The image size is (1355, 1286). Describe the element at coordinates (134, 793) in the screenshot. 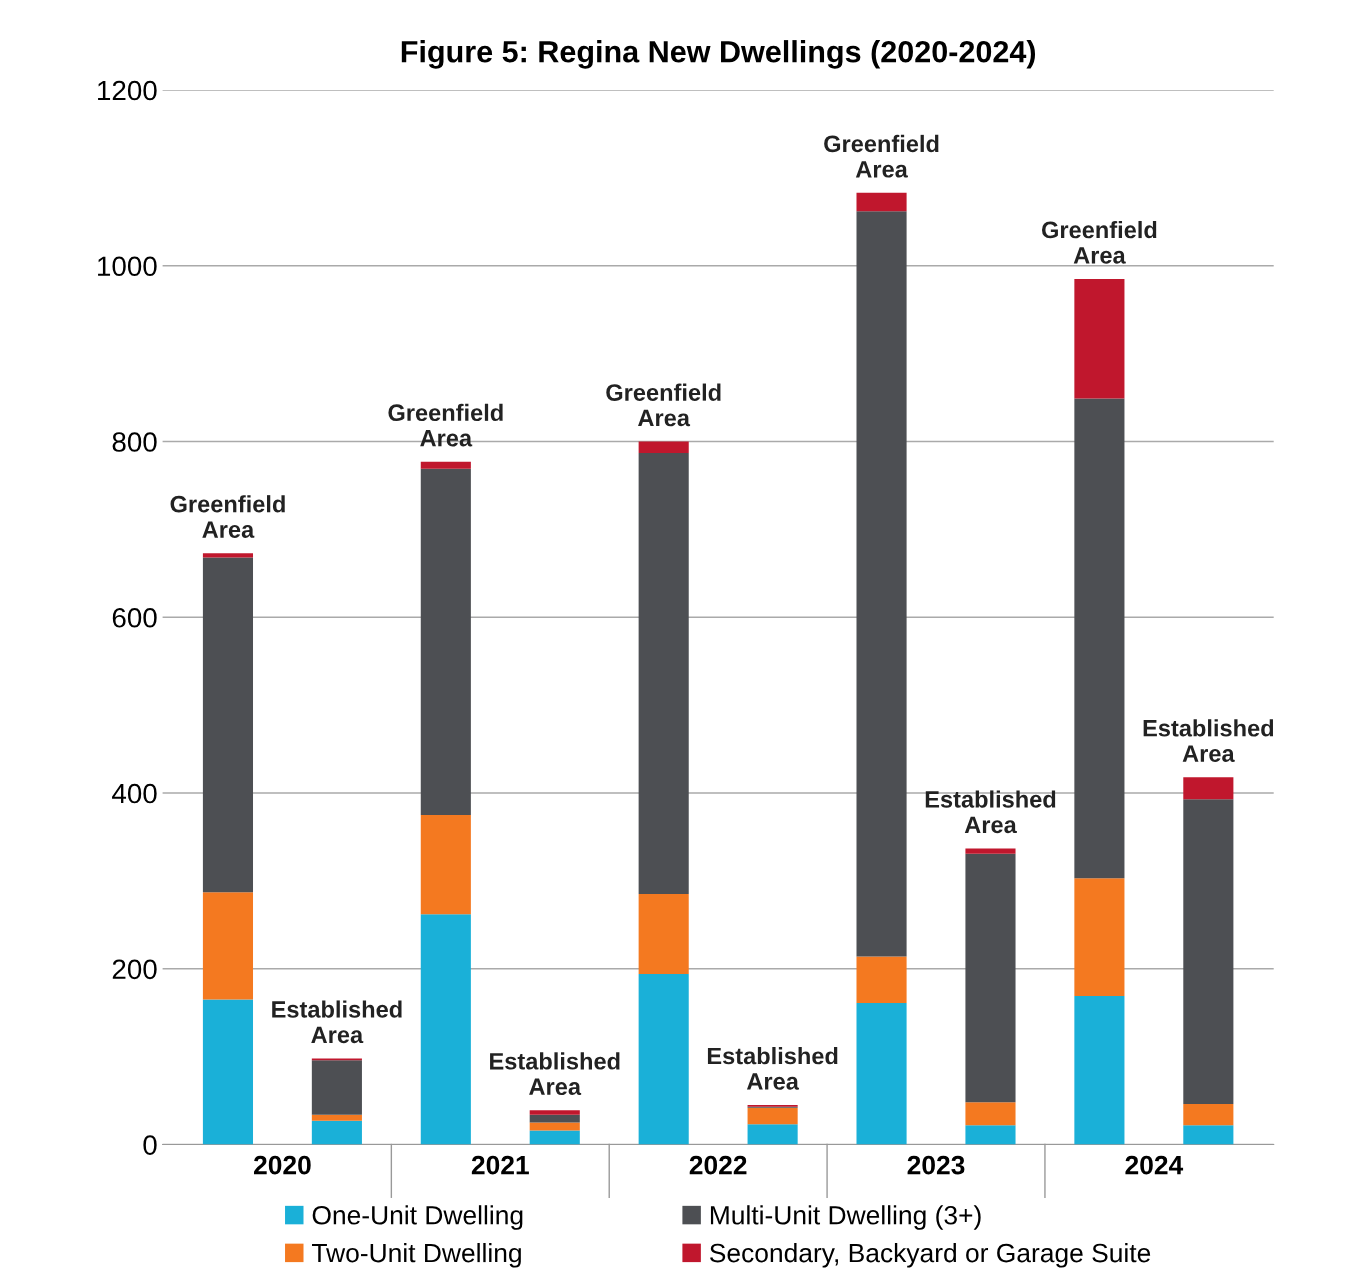

I see `y-tick-label: 400` at that location.